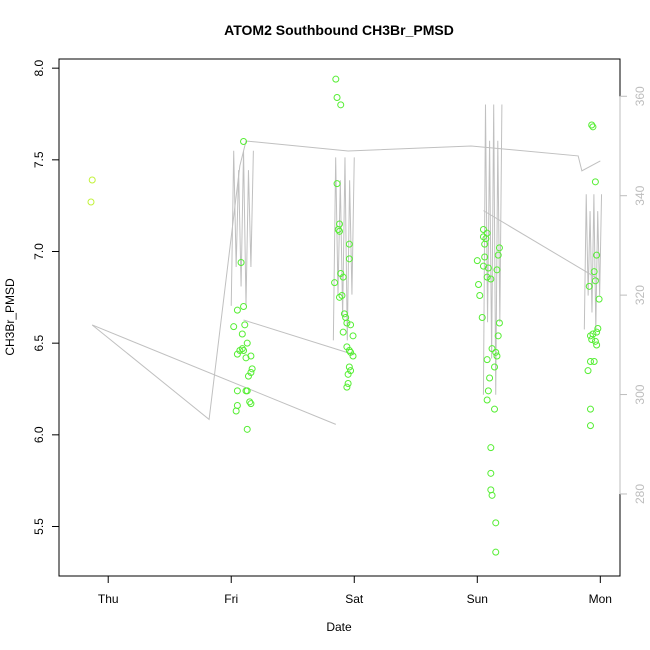 The height and width of the screenshot is (650, 650). I want to click on y2-axis: 280 300 320 340 360, so click(633, 295).